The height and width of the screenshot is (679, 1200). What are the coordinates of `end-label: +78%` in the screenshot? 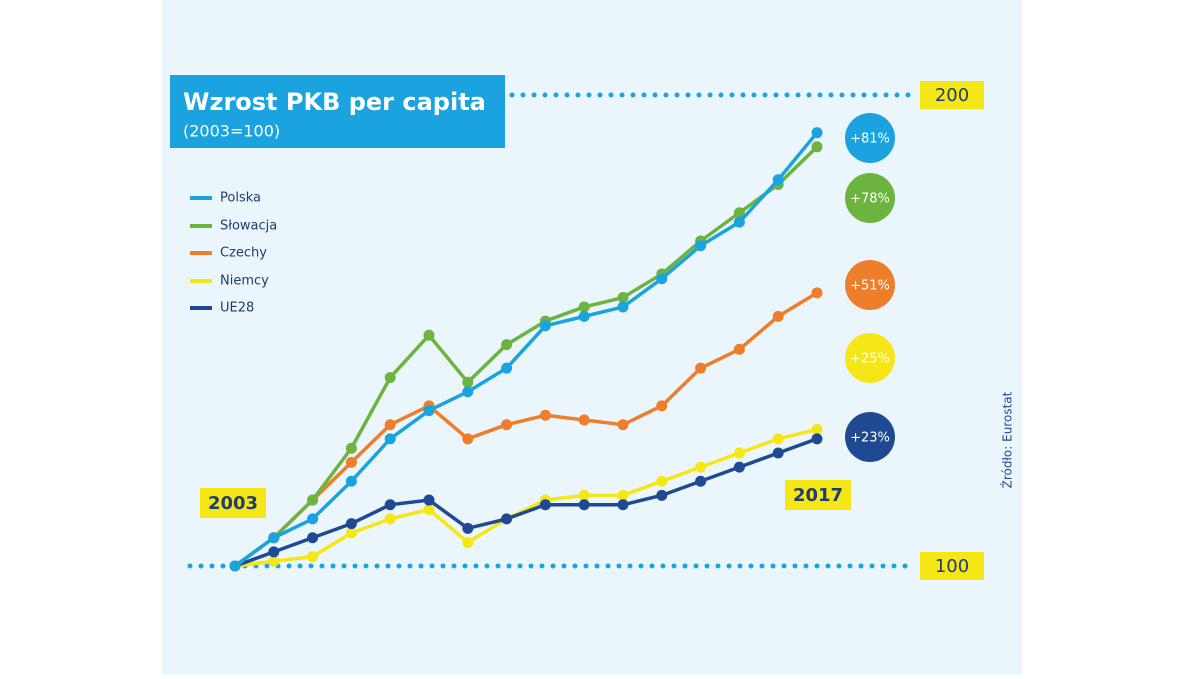 It's located at (870, 199).